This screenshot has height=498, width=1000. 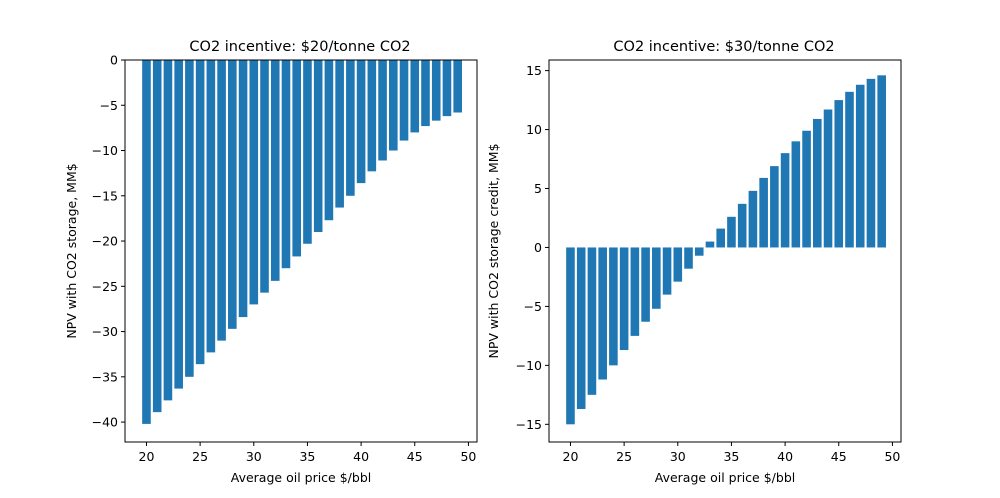 What do you see at coordinates (538, 188) in the screenshot?
I see `y-tick-label: 5` at bounding box center [538, 188].